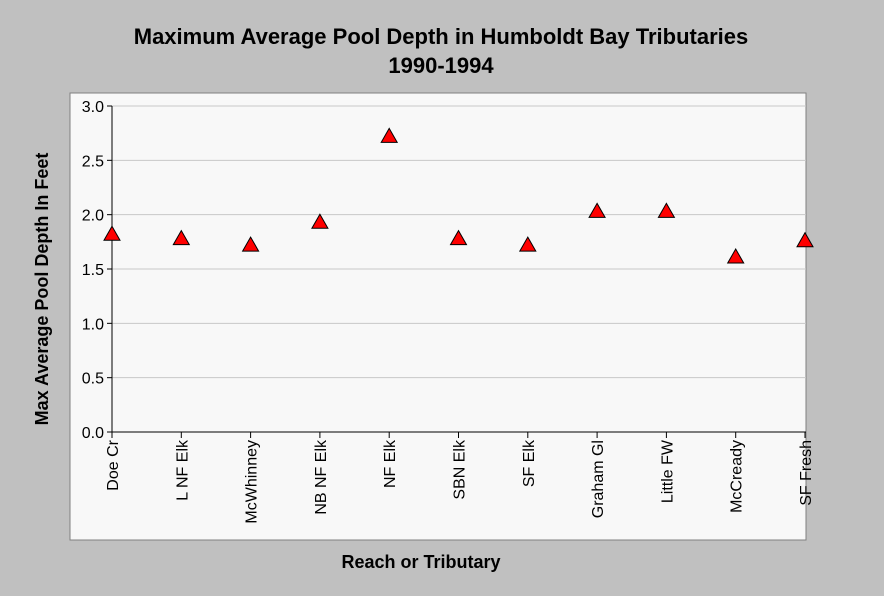 The image size is (884, 596). What do you see at coordinates (420, 562) in the screenshot?
I see `x-axis-label: Reach or Tributary` at bounding box center [420, 562].